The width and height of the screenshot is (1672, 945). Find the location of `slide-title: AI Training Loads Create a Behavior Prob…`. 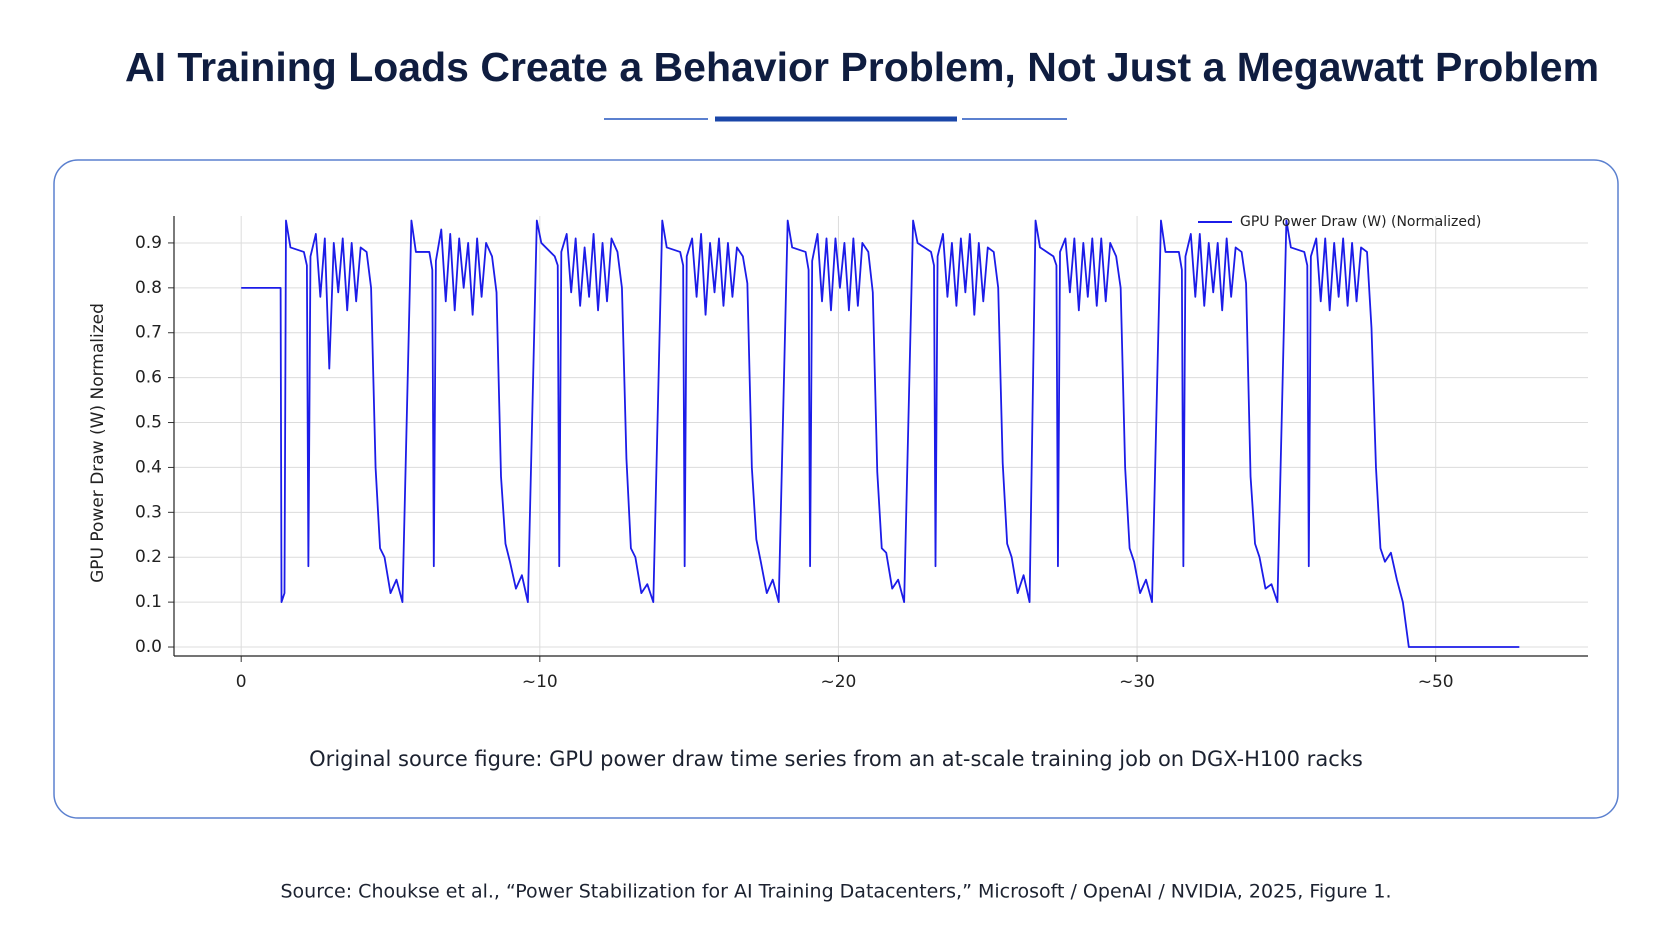

slide-title: AI Training Loads Create a Behavior Prob… is located at coordinates (862, 67).